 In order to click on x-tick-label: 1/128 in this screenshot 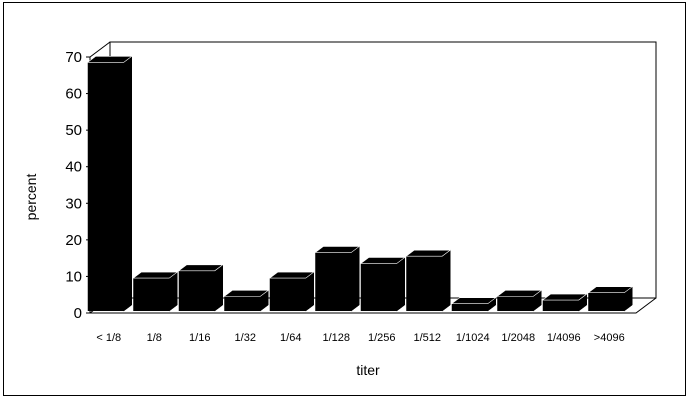, I will do `click(336, 338)`.